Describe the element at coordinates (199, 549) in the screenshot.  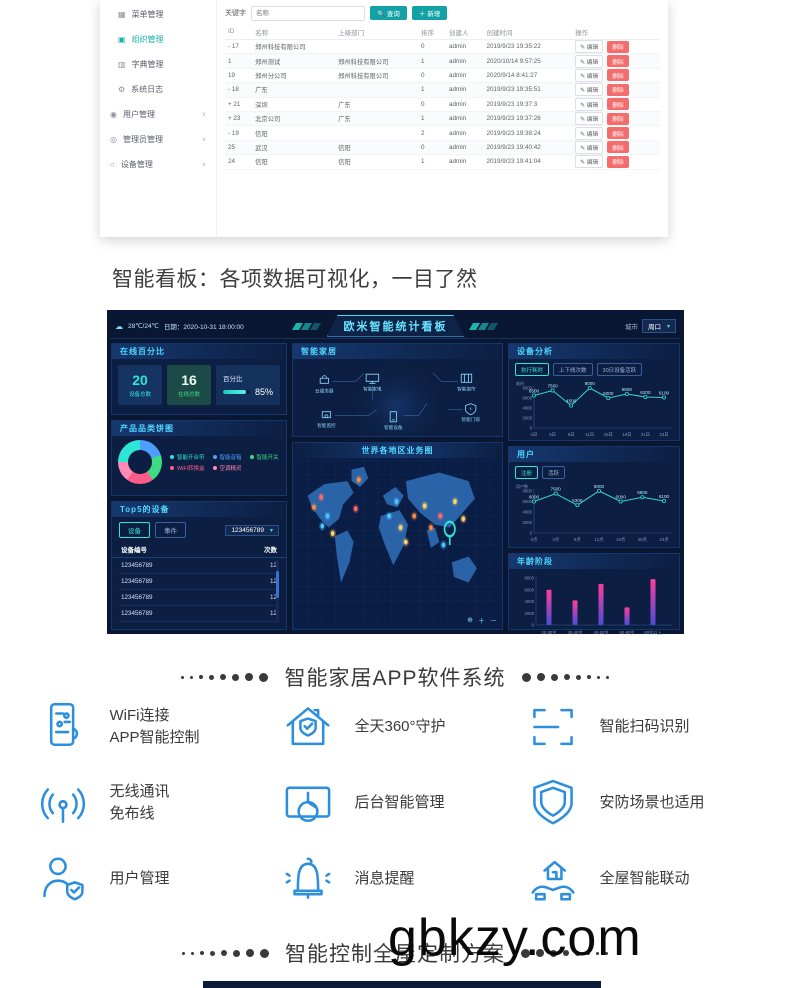
I see `top5-table-header: 设备编号 次数` at that location.